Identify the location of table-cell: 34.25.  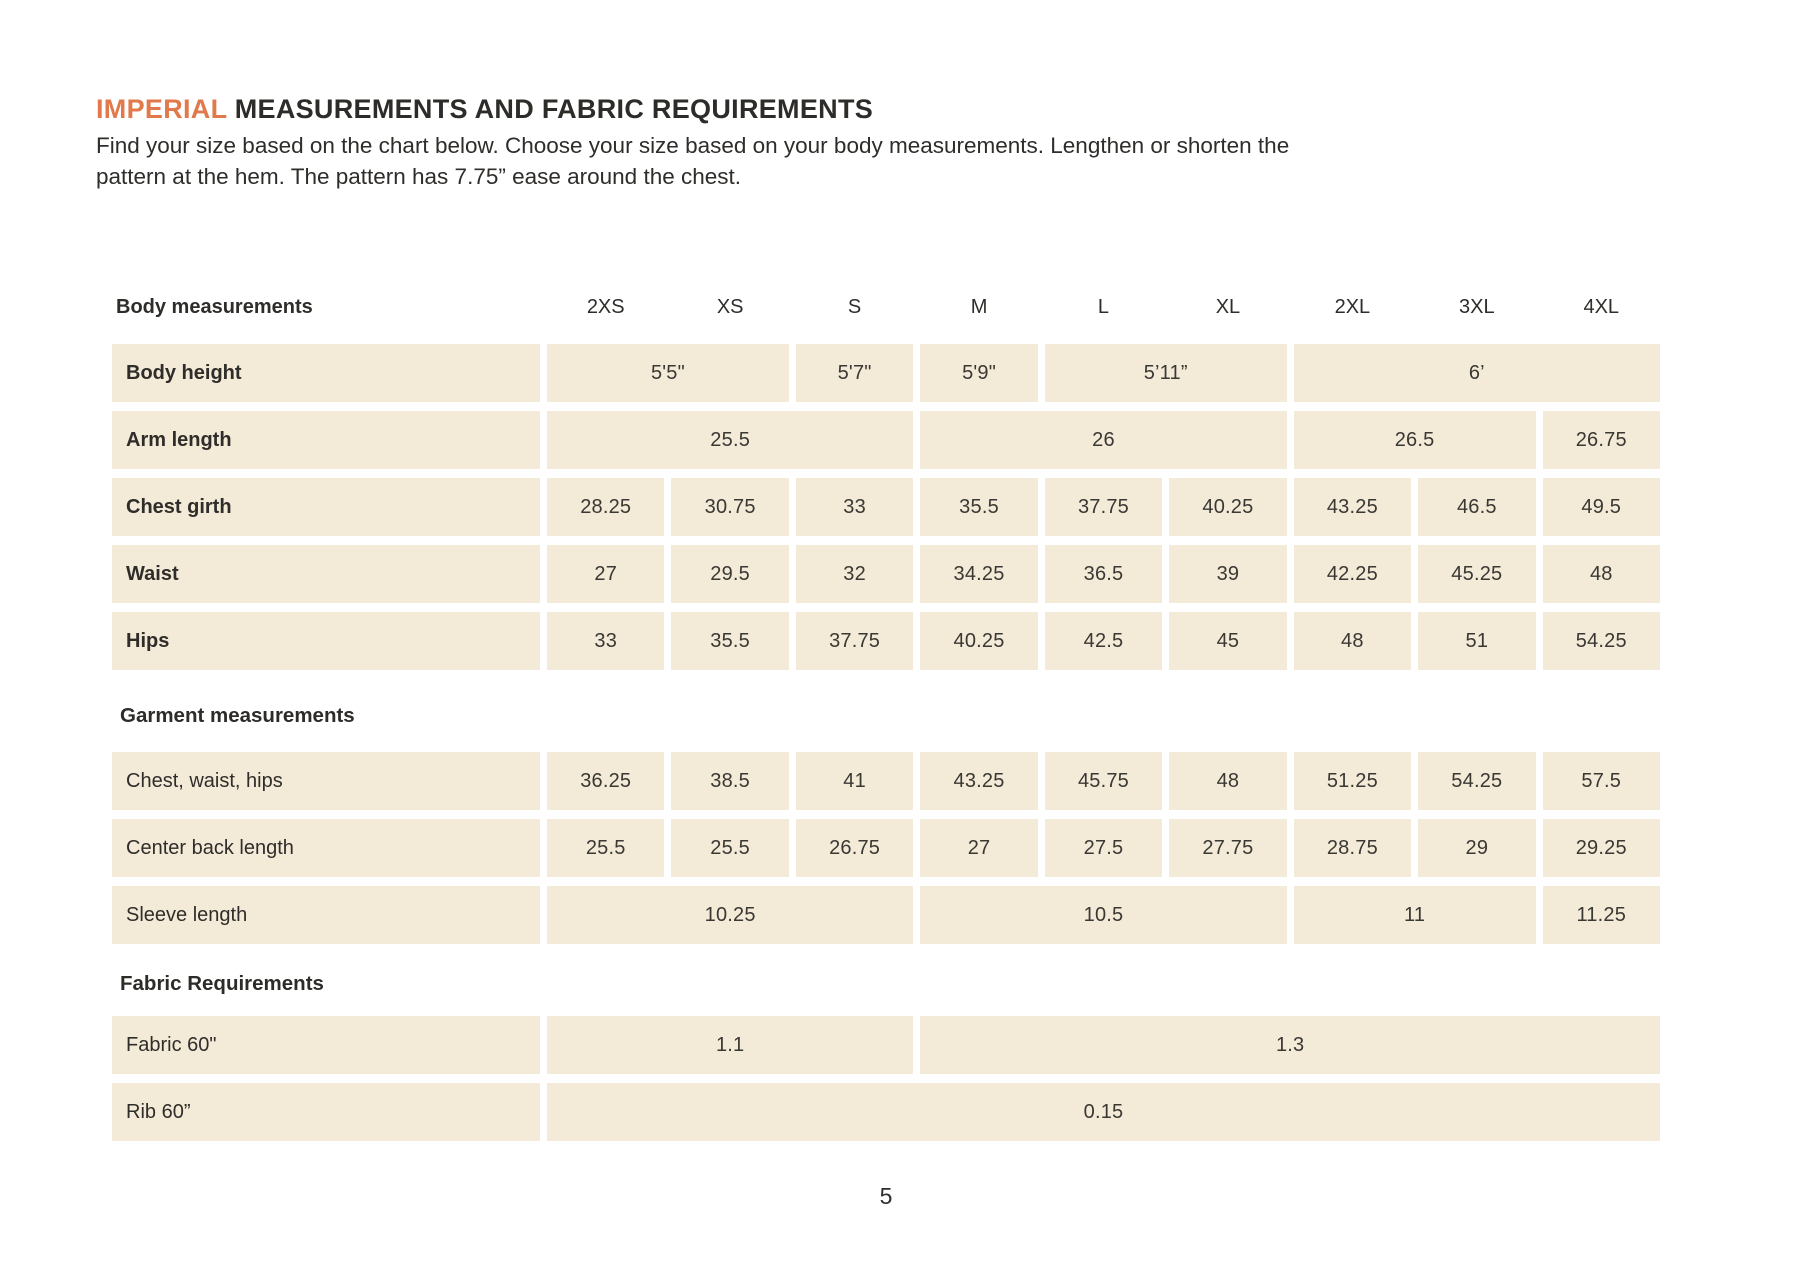
(979, 574).